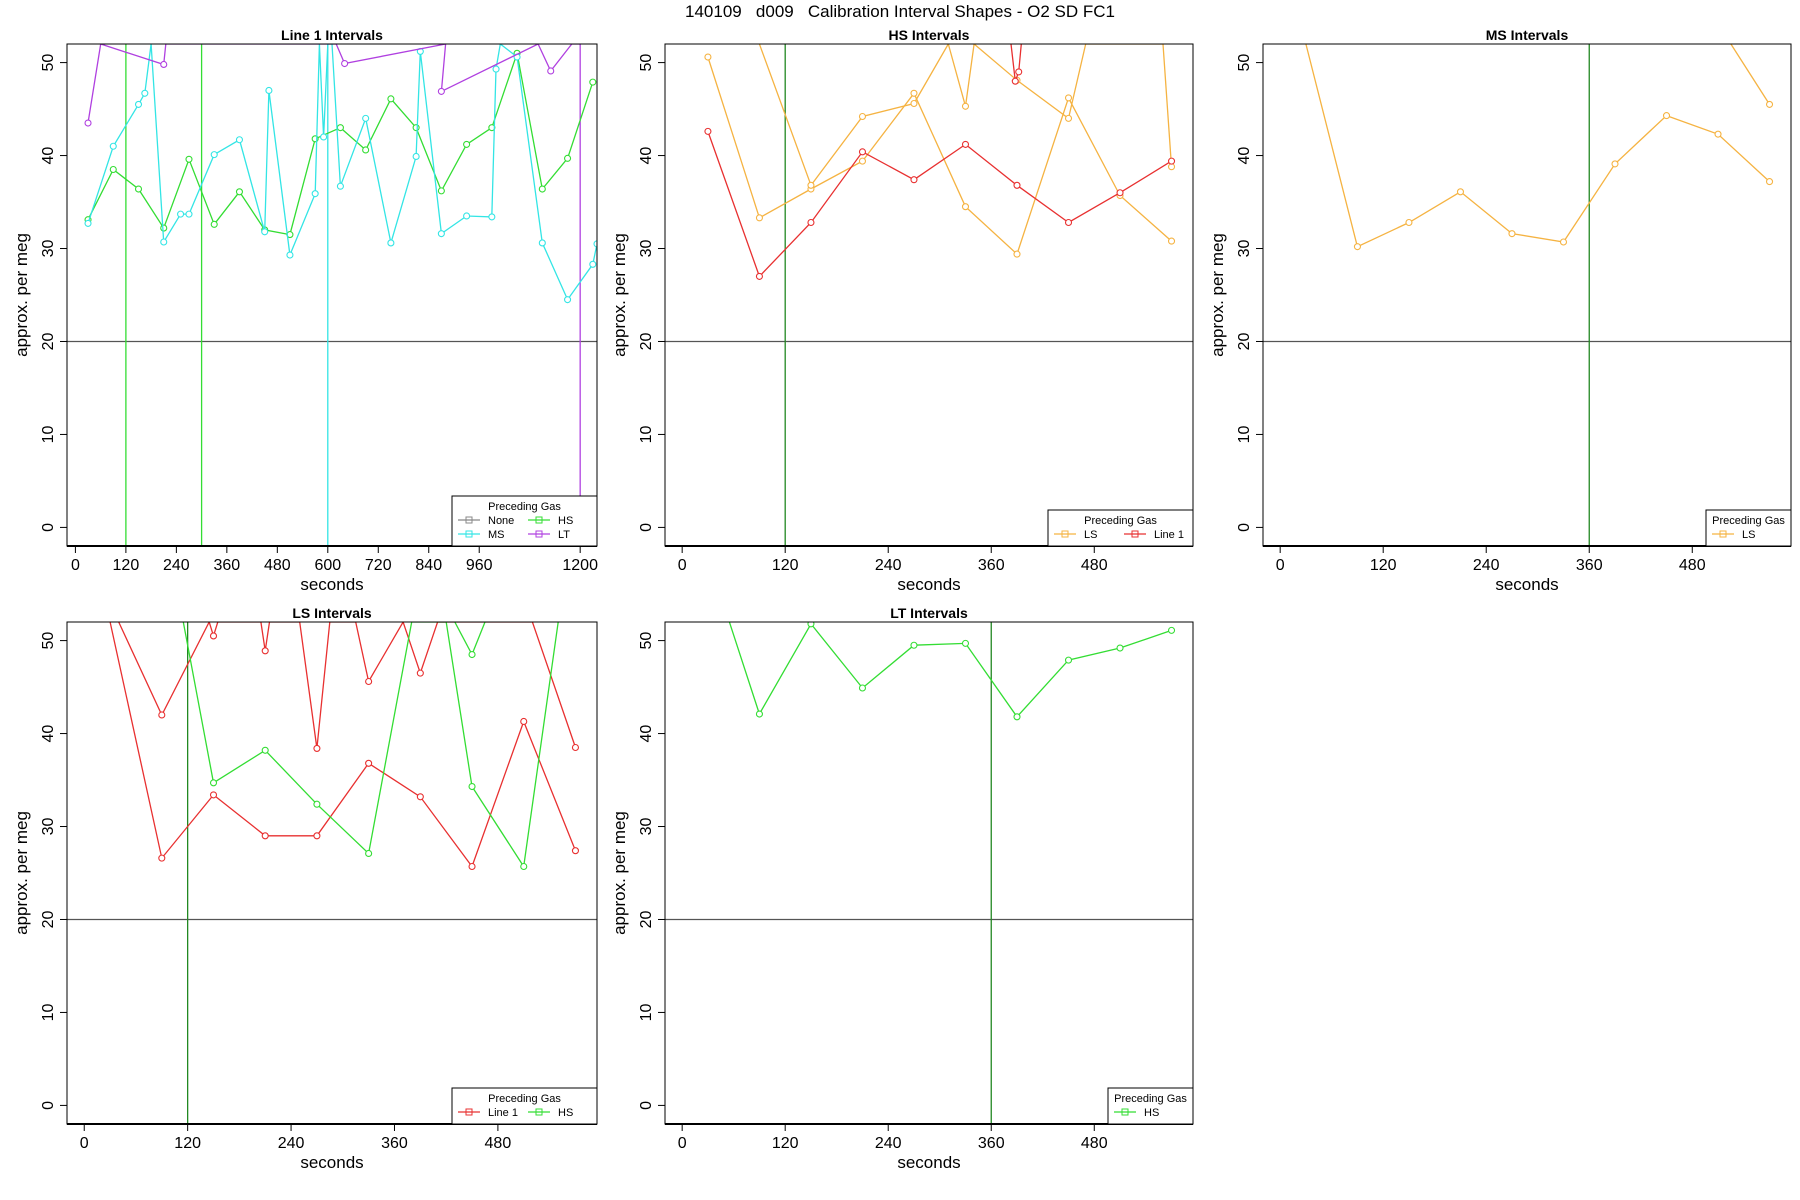 The image size is (1800, 1200). What do you see at coordinates (340, 174) in the screenshot?
I see `series-ms` at bounding box center [340, 174].